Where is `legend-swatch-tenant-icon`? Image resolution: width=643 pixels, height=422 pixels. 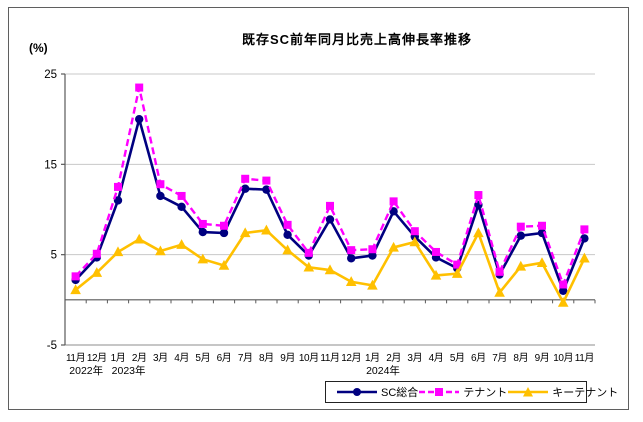 legend-swatch-tenant-icon is located at coordinates (439, 392).